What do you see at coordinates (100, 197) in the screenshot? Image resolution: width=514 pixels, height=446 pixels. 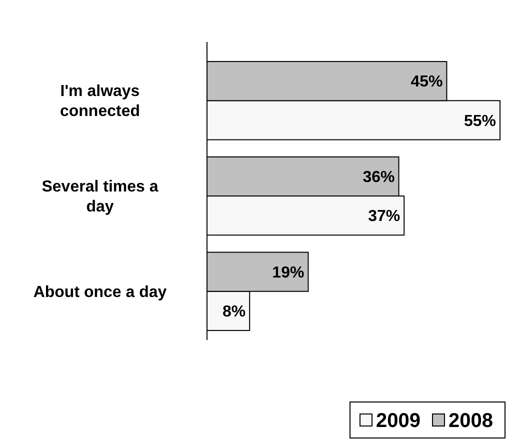 I see `y-tick-label: Several times a day` at bounding box center [100, 197].